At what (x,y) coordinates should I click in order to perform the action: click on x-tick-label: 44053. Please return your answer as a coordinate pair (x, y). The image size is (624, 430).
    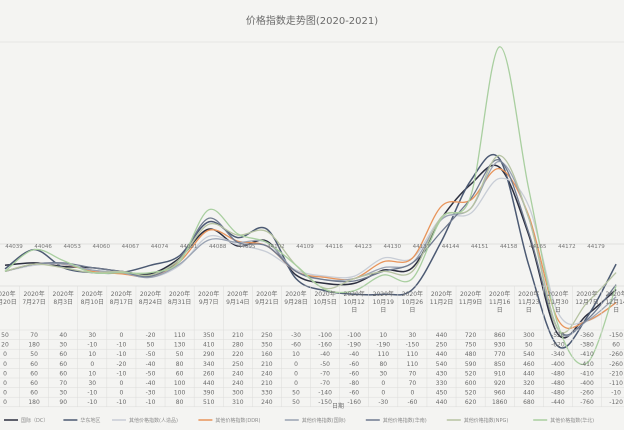
    Looking at the image, I should click on (72, 247).